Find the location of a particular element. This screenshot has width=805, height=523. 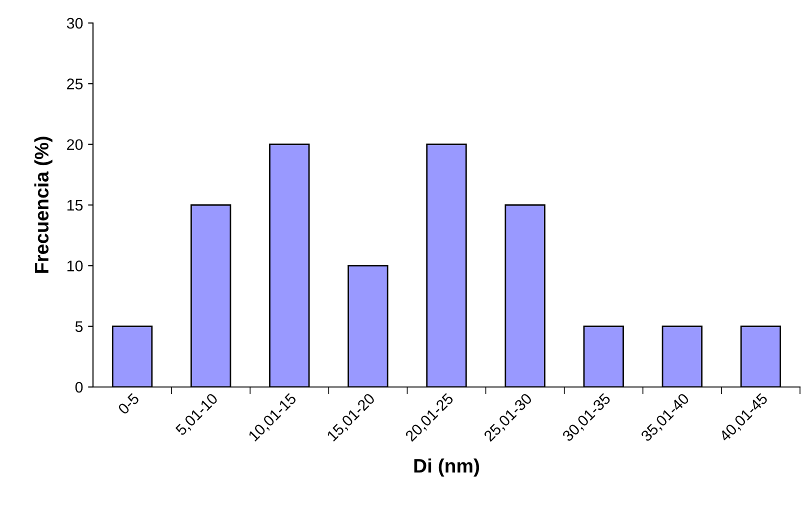

y-tick-label: 20 is located at coordinates (75, 144).